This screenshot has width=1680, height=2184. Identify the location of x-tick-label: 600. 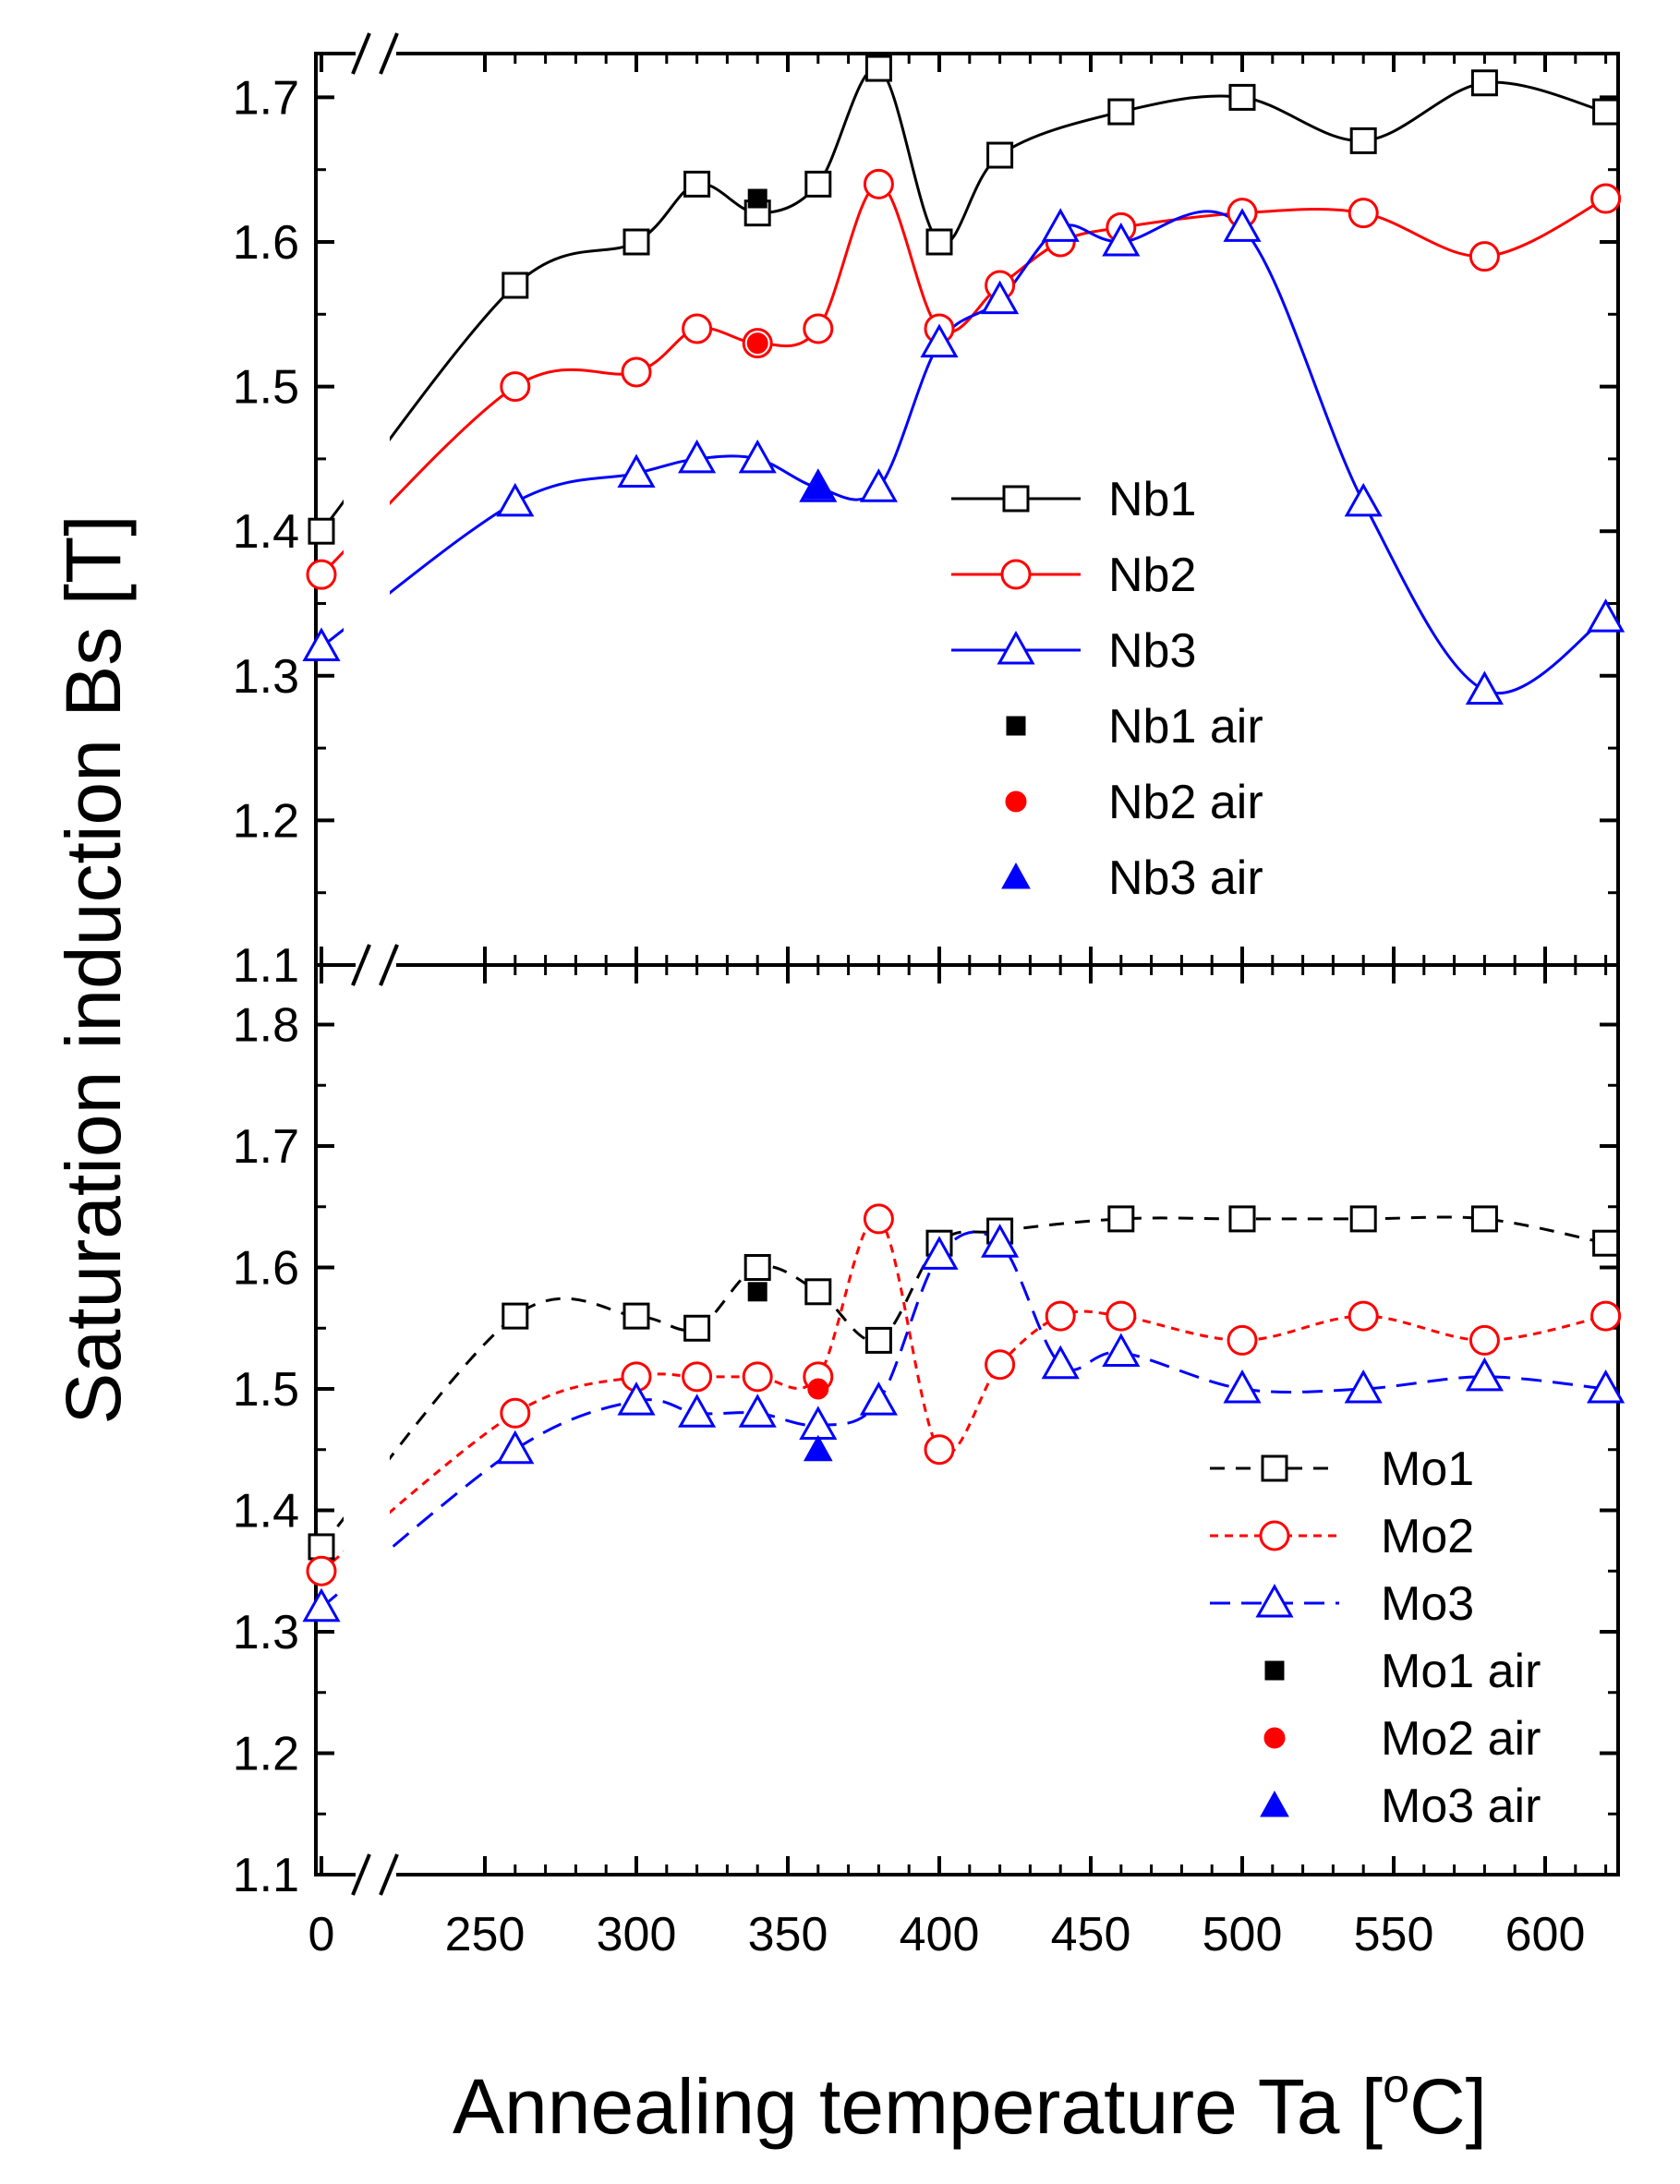
(1545, 1934).